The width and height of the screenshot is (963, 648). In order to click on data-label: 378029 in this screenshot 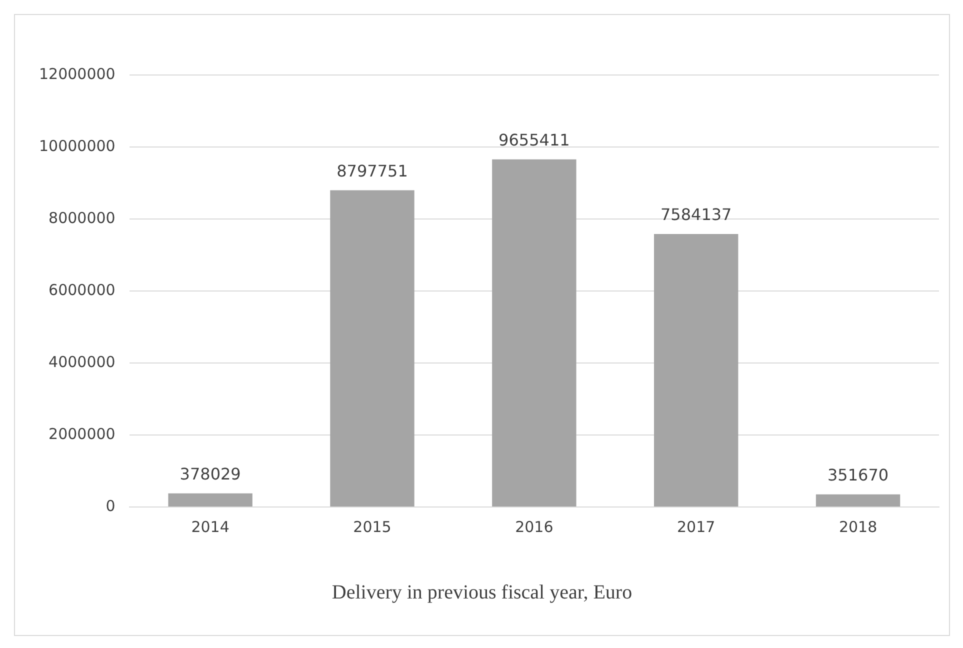, I will do `click(210, 474)`.